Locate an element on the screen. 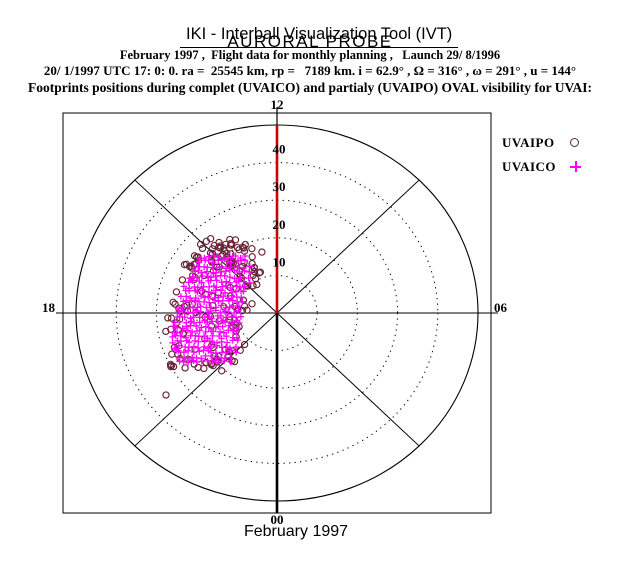  legend-item-uvaipo: UVAIPO is located at coordinates (541, 142).